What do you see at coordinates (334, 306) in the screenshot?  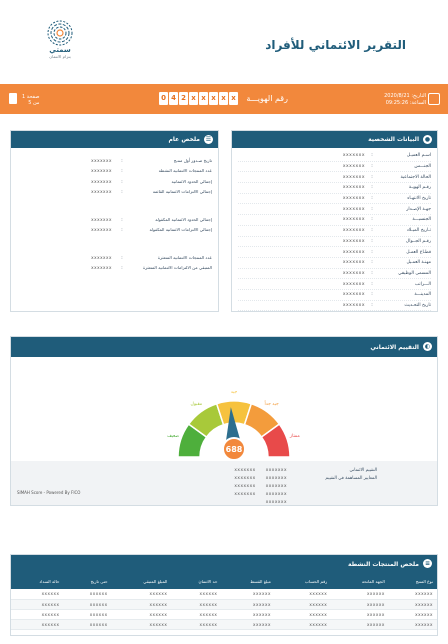 I see `data-row: تاريخ التحـديث: xxxxxxx` at bounding box center [334, 306].